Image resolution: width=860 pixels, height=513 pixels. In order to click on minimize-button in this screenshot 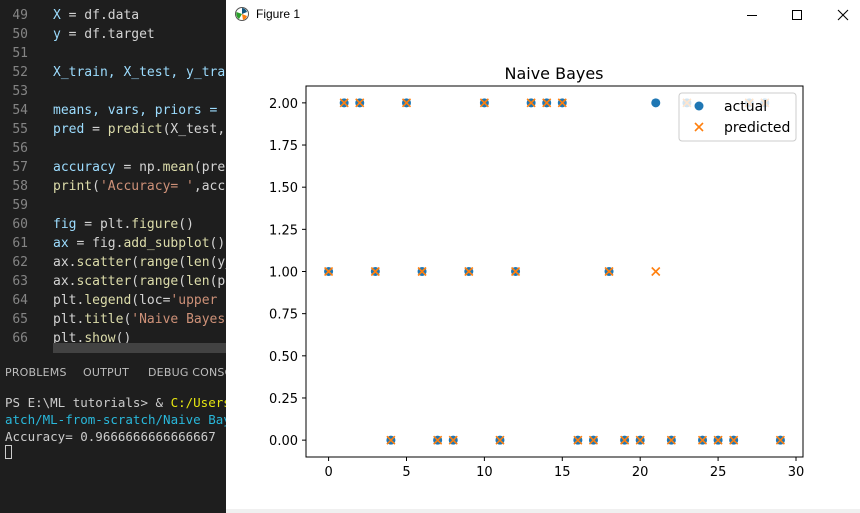, I will do `click(752, 15)`.